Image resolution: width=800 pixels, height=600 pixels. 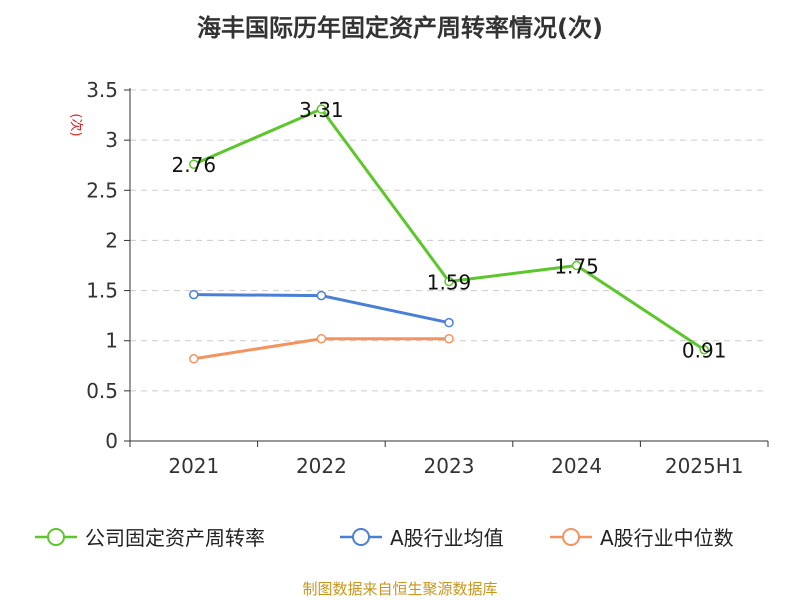 I want to click on data-label: 3.31, so click(x=321, y=110).